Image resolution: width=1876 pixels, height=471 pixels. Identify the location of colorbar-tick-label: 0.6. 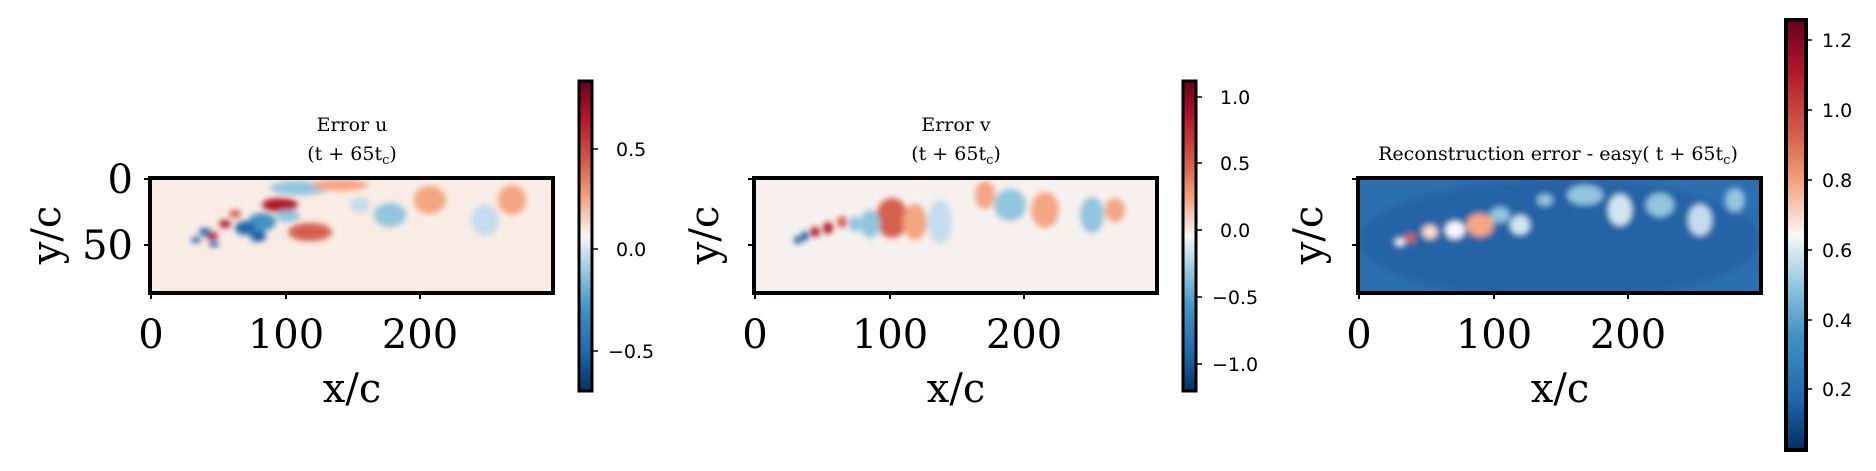
(1837, 251).